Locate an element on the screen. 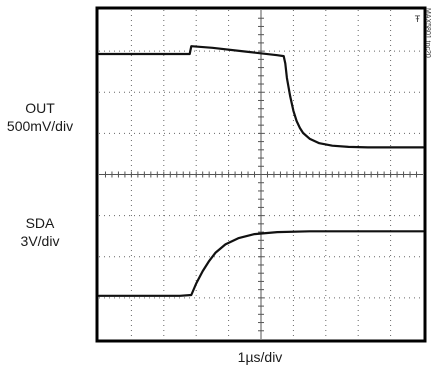 The height and width of the screenshot is (368, 433). logo-icon: Ŧ is located at coordinates (417, 19).